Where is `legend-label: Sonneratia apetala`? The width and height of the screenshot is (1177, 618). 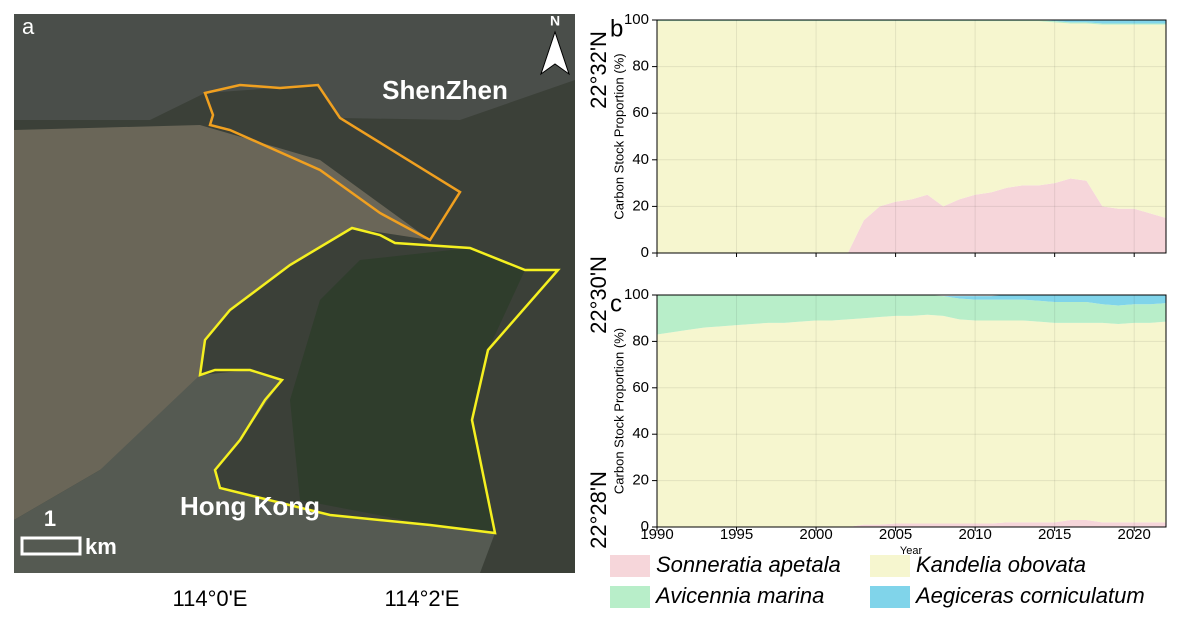 legend-label: Sonneratia apetala is located at coordinates (748, 564).